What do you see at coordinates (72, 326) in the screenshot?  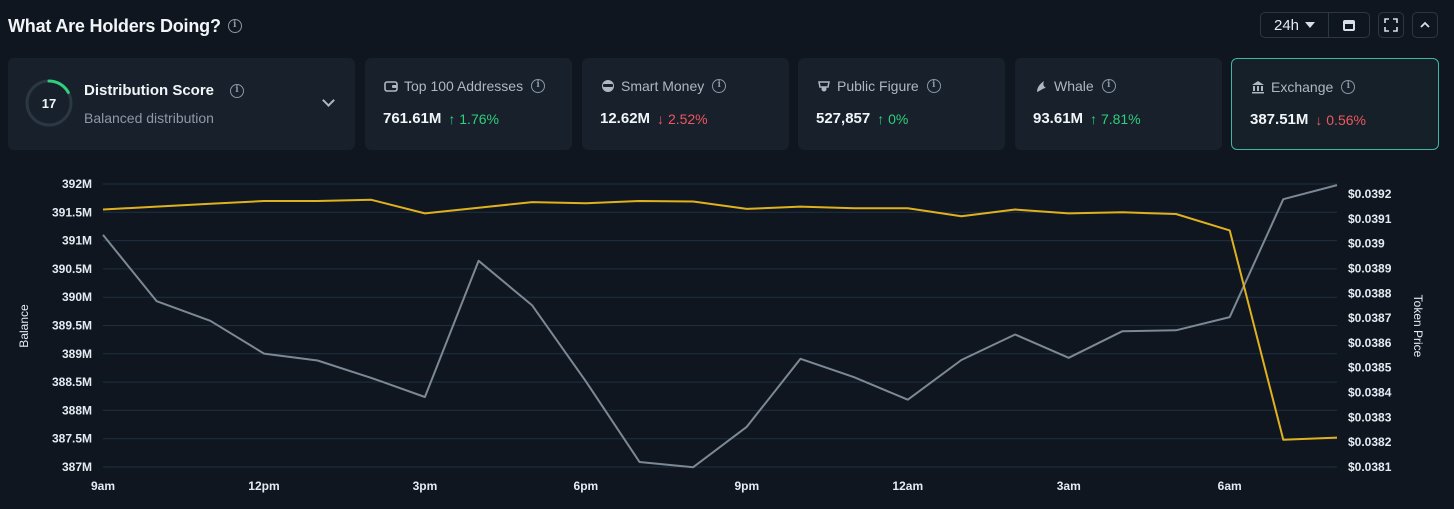 I see `y-tick-left: 389.5M` at bounding box center [72, 326].